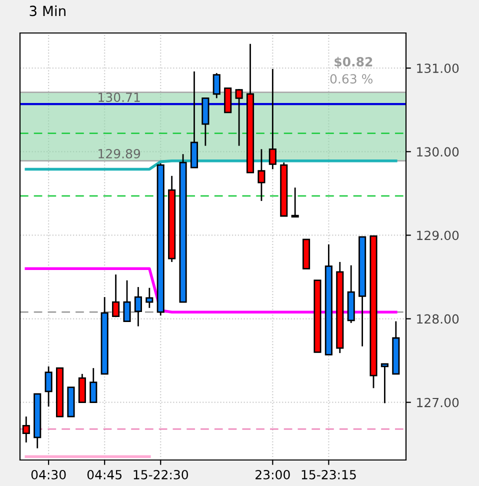 Image resolution: width=479 pixels, height=486 pixels. What do you see at coordinates (438, 152) in the screenshot?
I see `y-tick-label: 130.00` at bounding box center [438, 152].